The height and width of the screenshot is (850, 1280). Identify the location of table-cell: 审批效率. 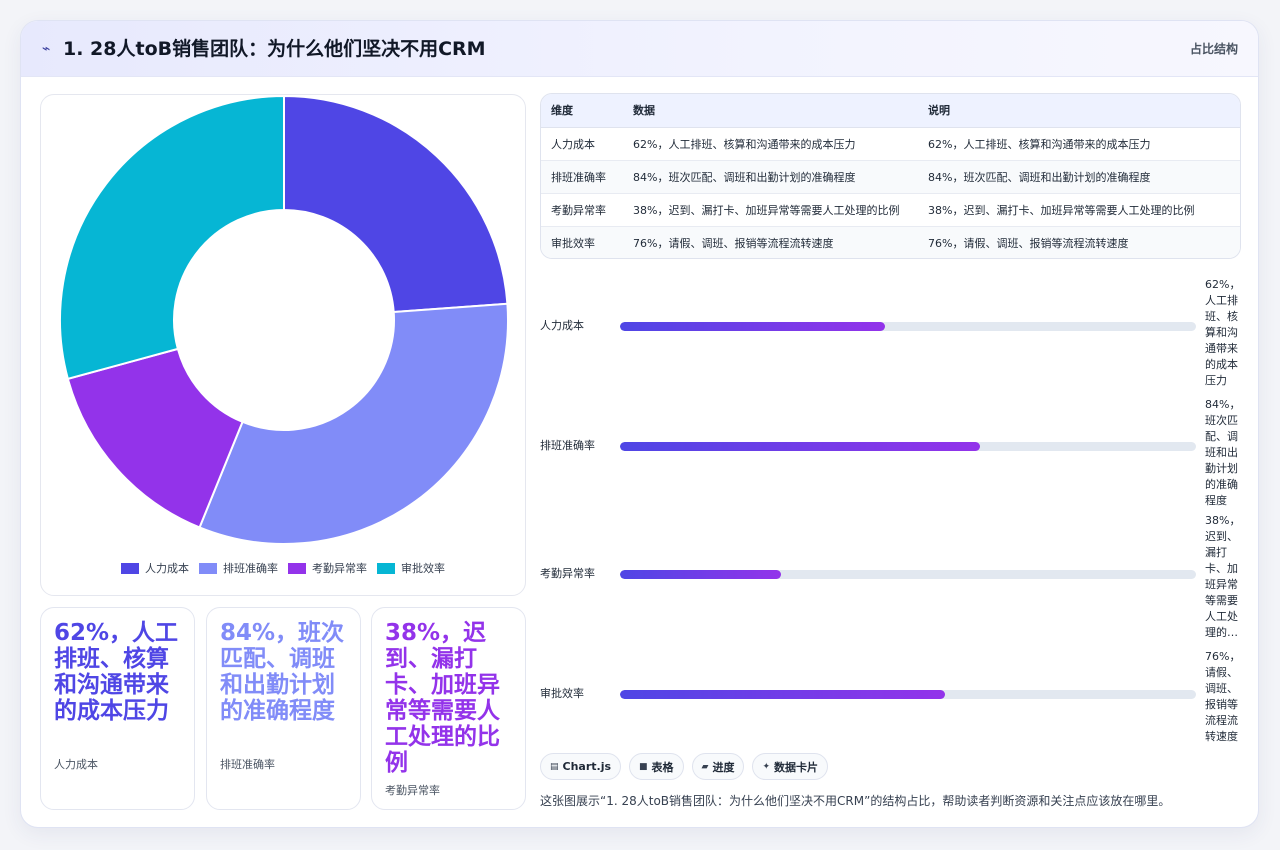
(582, 242).